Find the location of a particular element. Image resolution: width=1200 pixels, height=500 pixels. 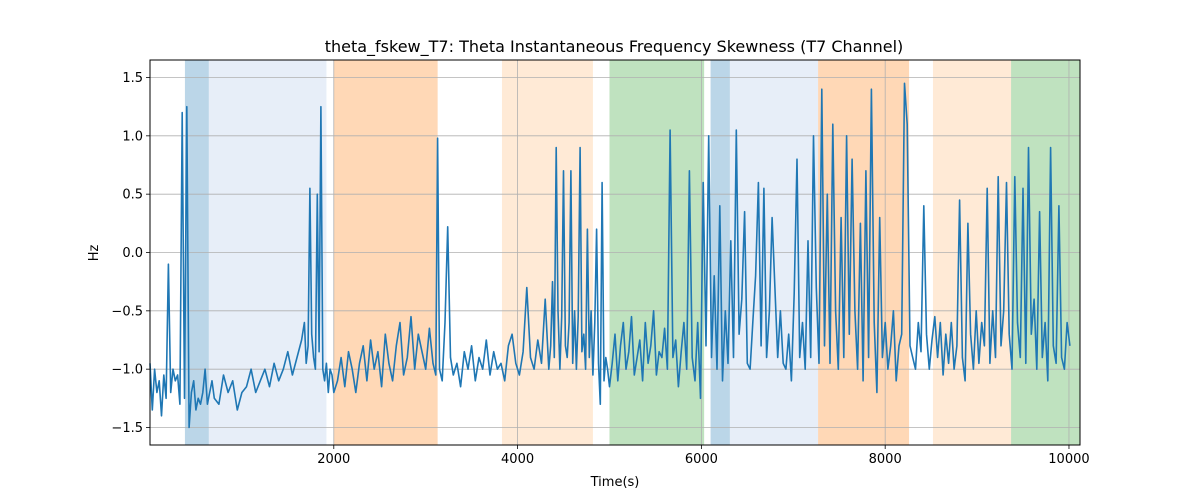

x-tick-label: 6000 is located at coordinates (701, 459).